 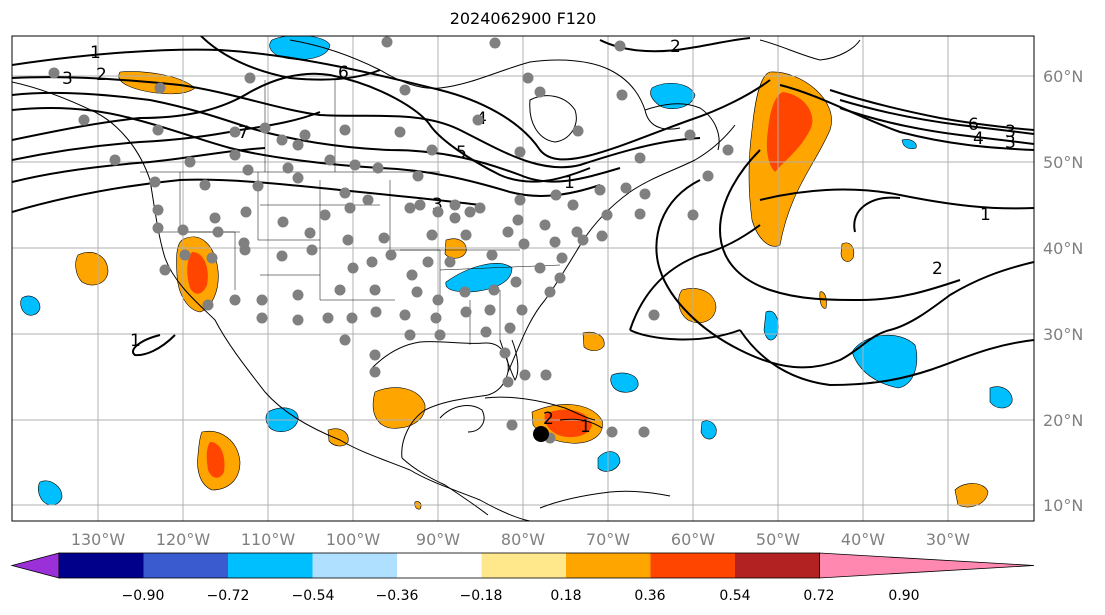 What do you see at coordinates (973, 125) in the screenshot?
I see `contour-label: 6` at bounding box center [973, 125].